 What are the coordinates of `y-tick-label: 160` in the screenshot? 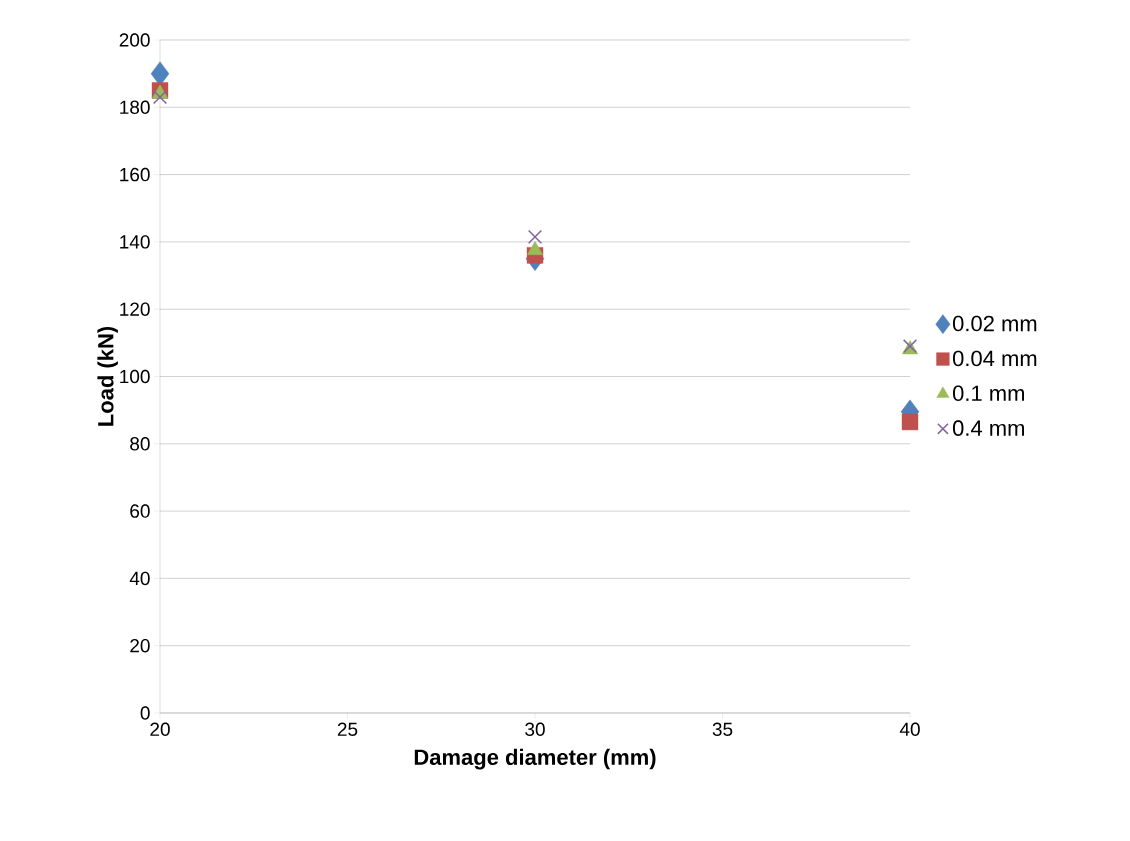 It's located at (135, 174).